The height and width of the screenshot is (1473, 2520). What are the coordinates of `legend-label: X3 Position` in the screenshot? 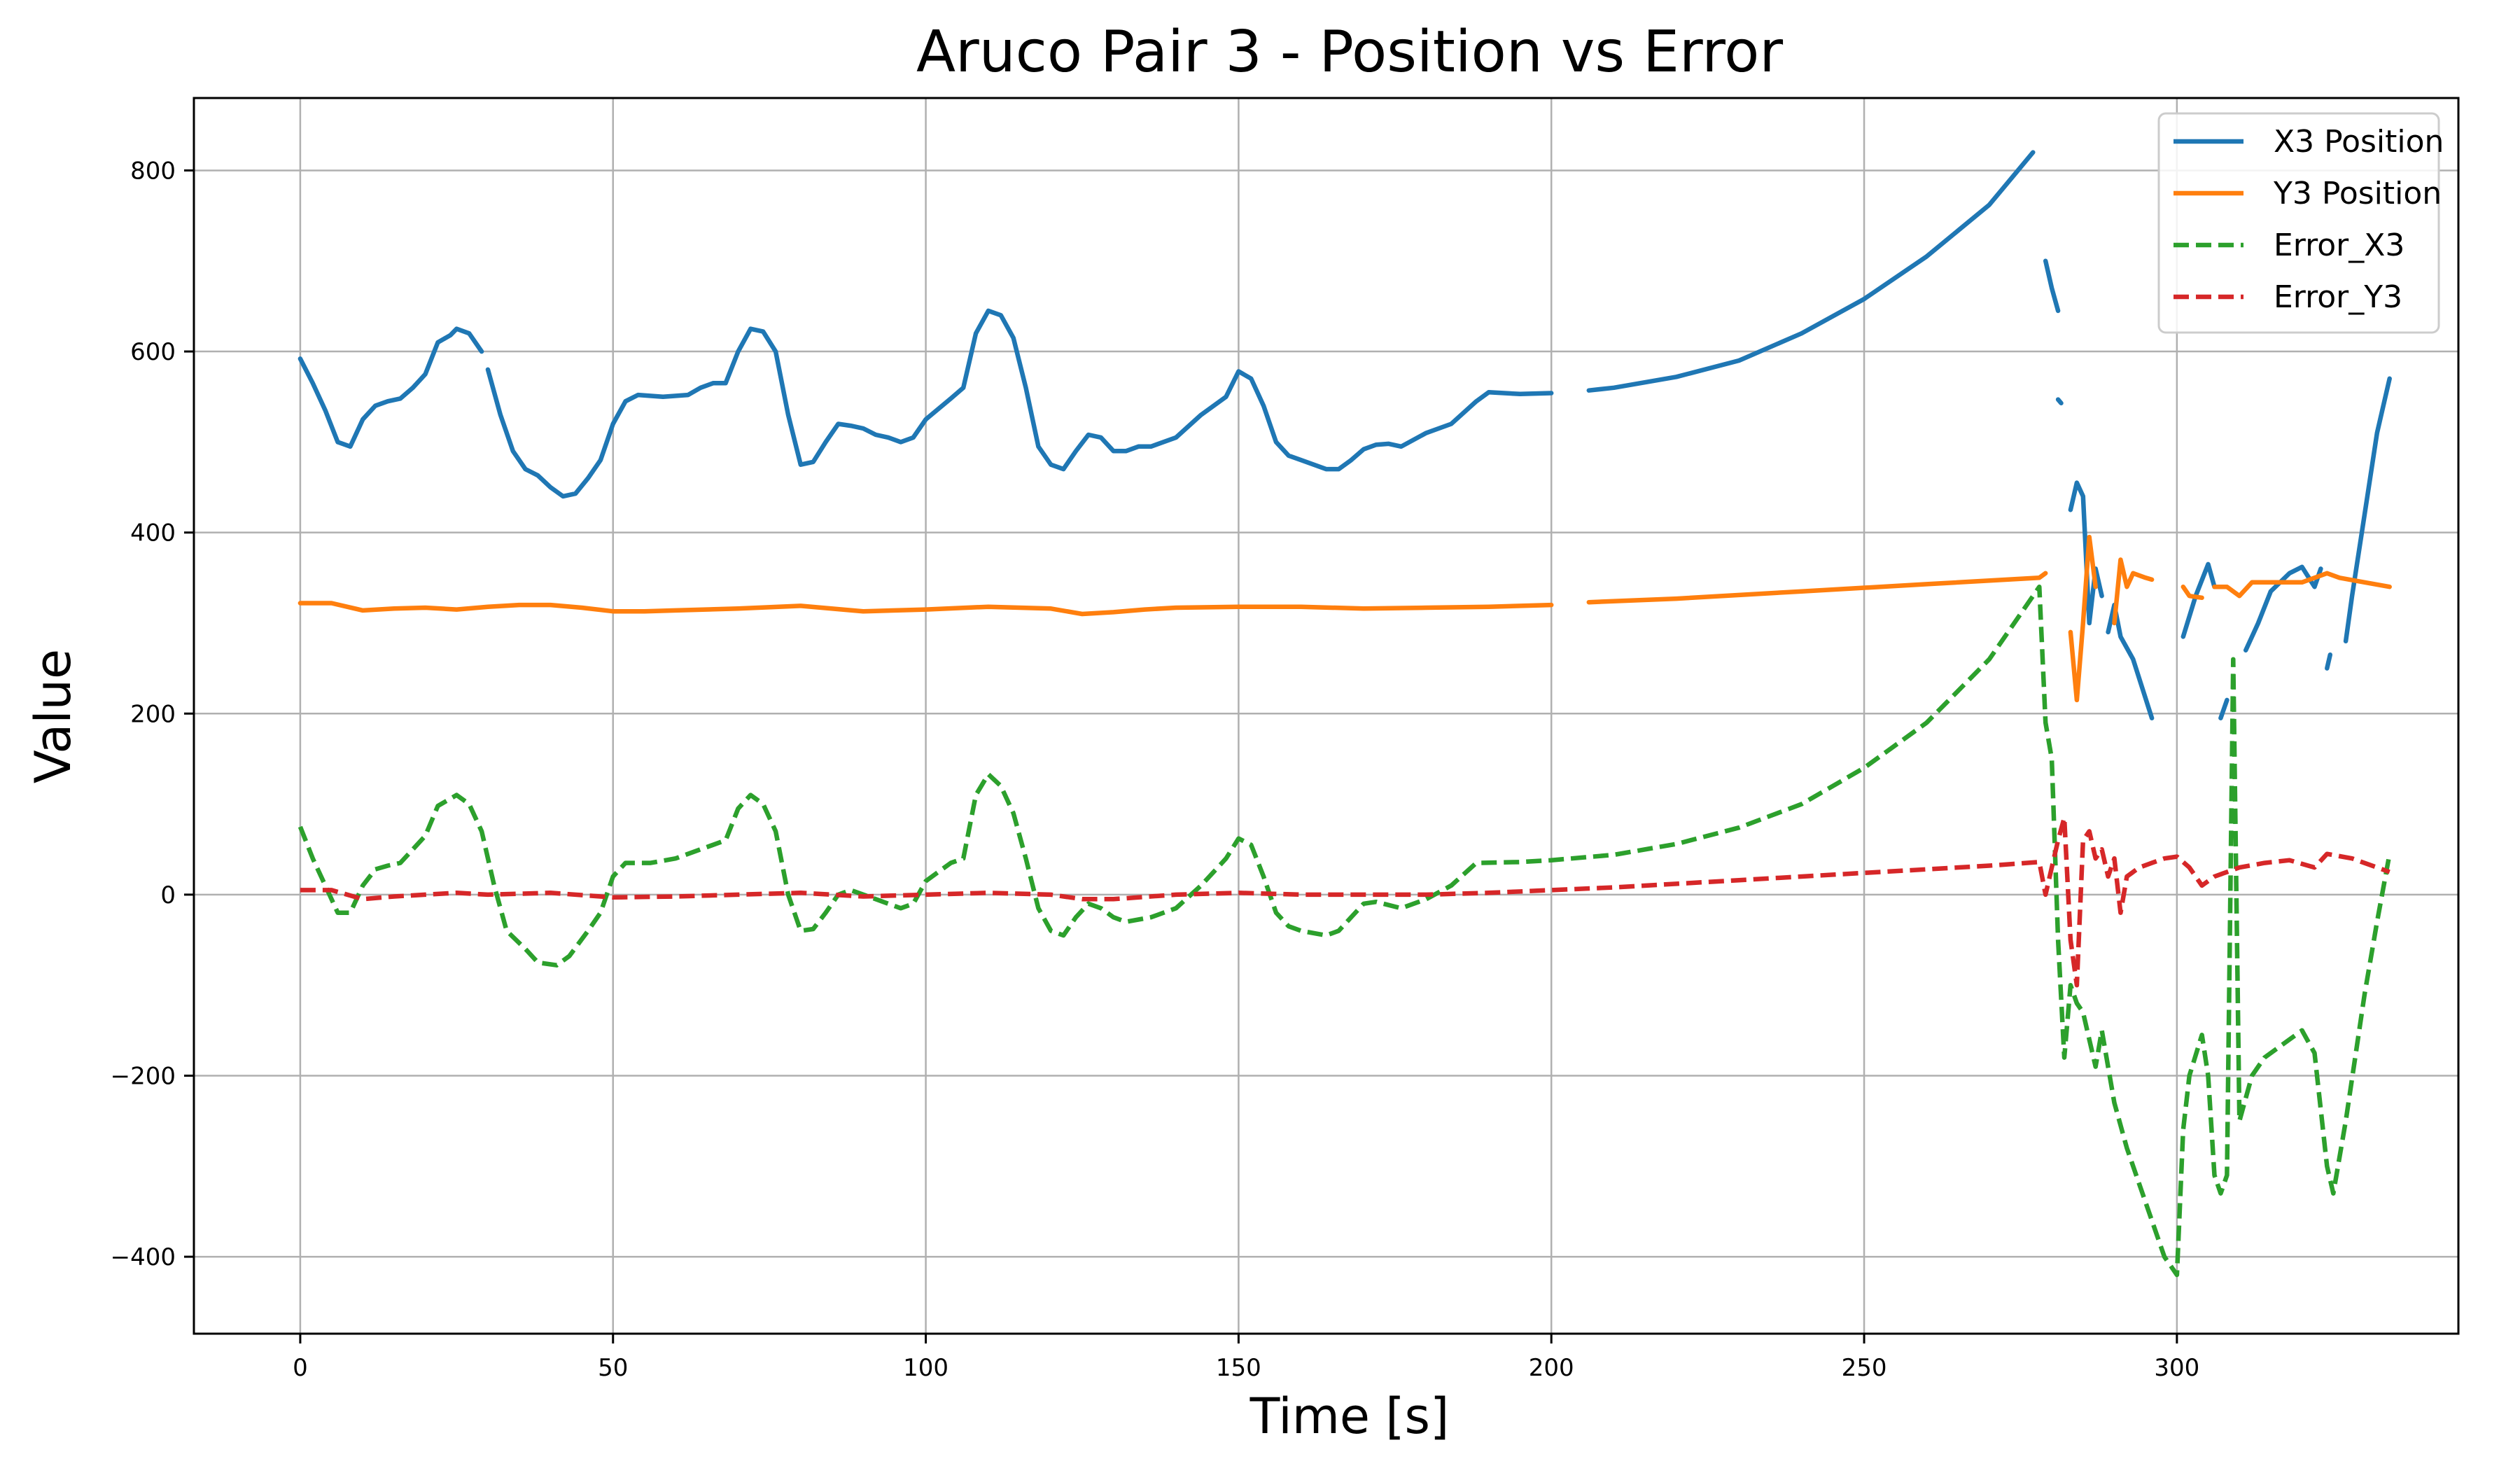 It's located at (2359, 142).